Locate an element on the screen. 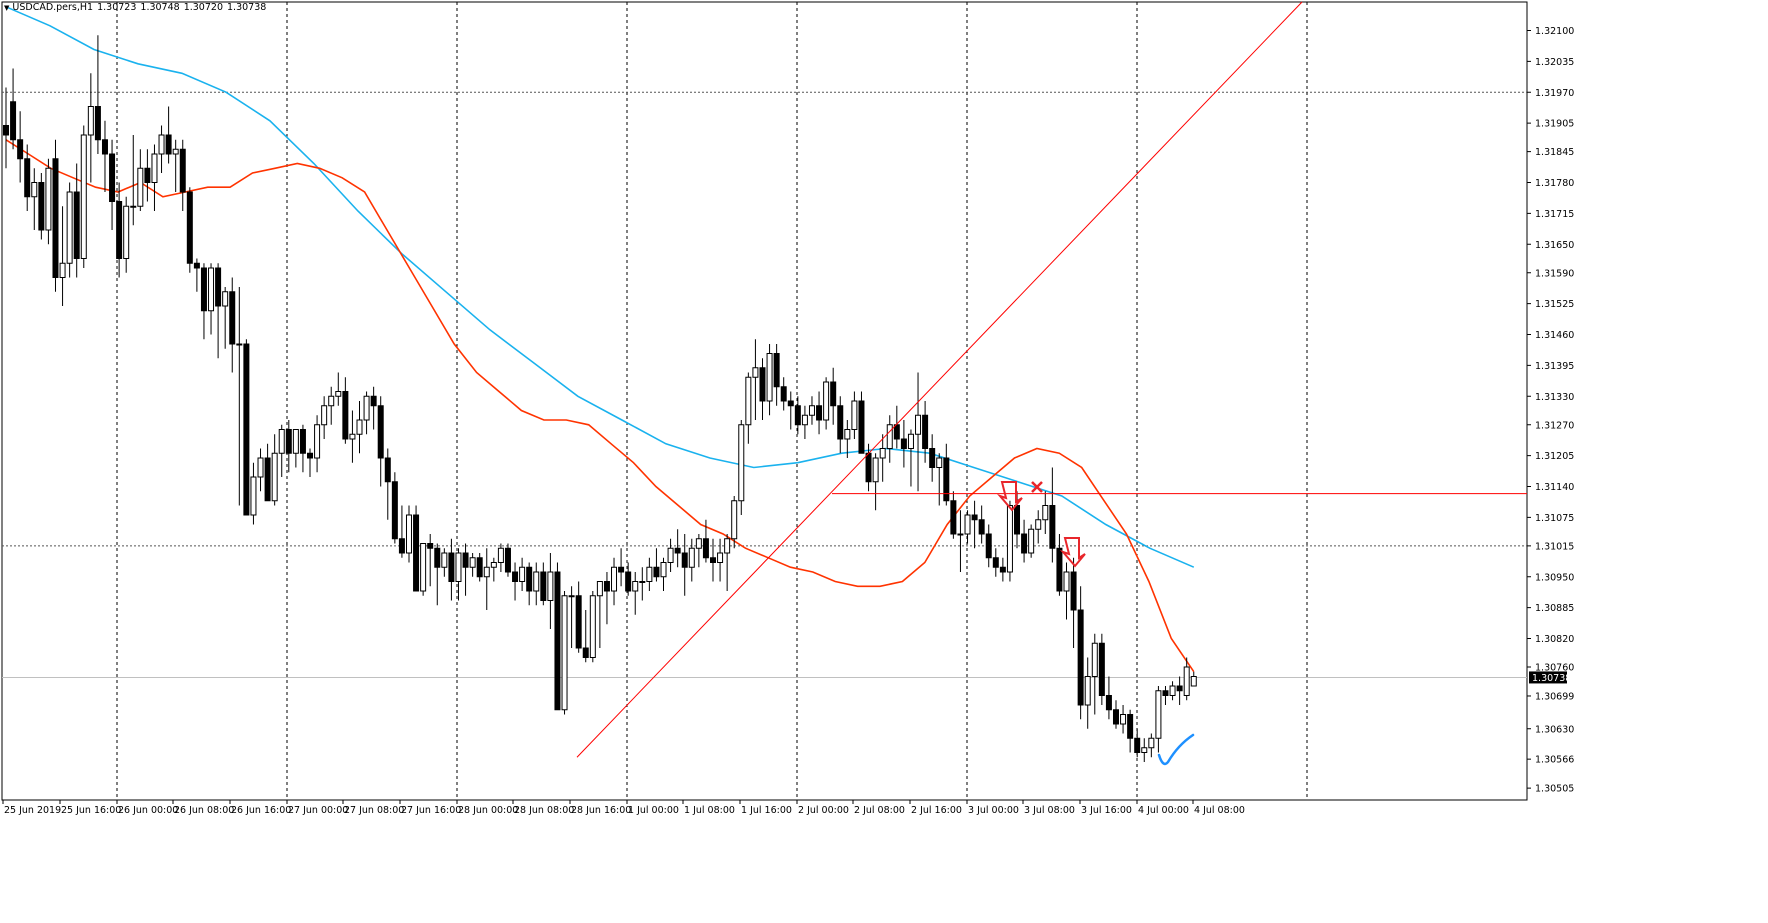 This screenshot has width=1768, height=923. price-tick-label: 1.30699 is located at coordinates (1554, 696).